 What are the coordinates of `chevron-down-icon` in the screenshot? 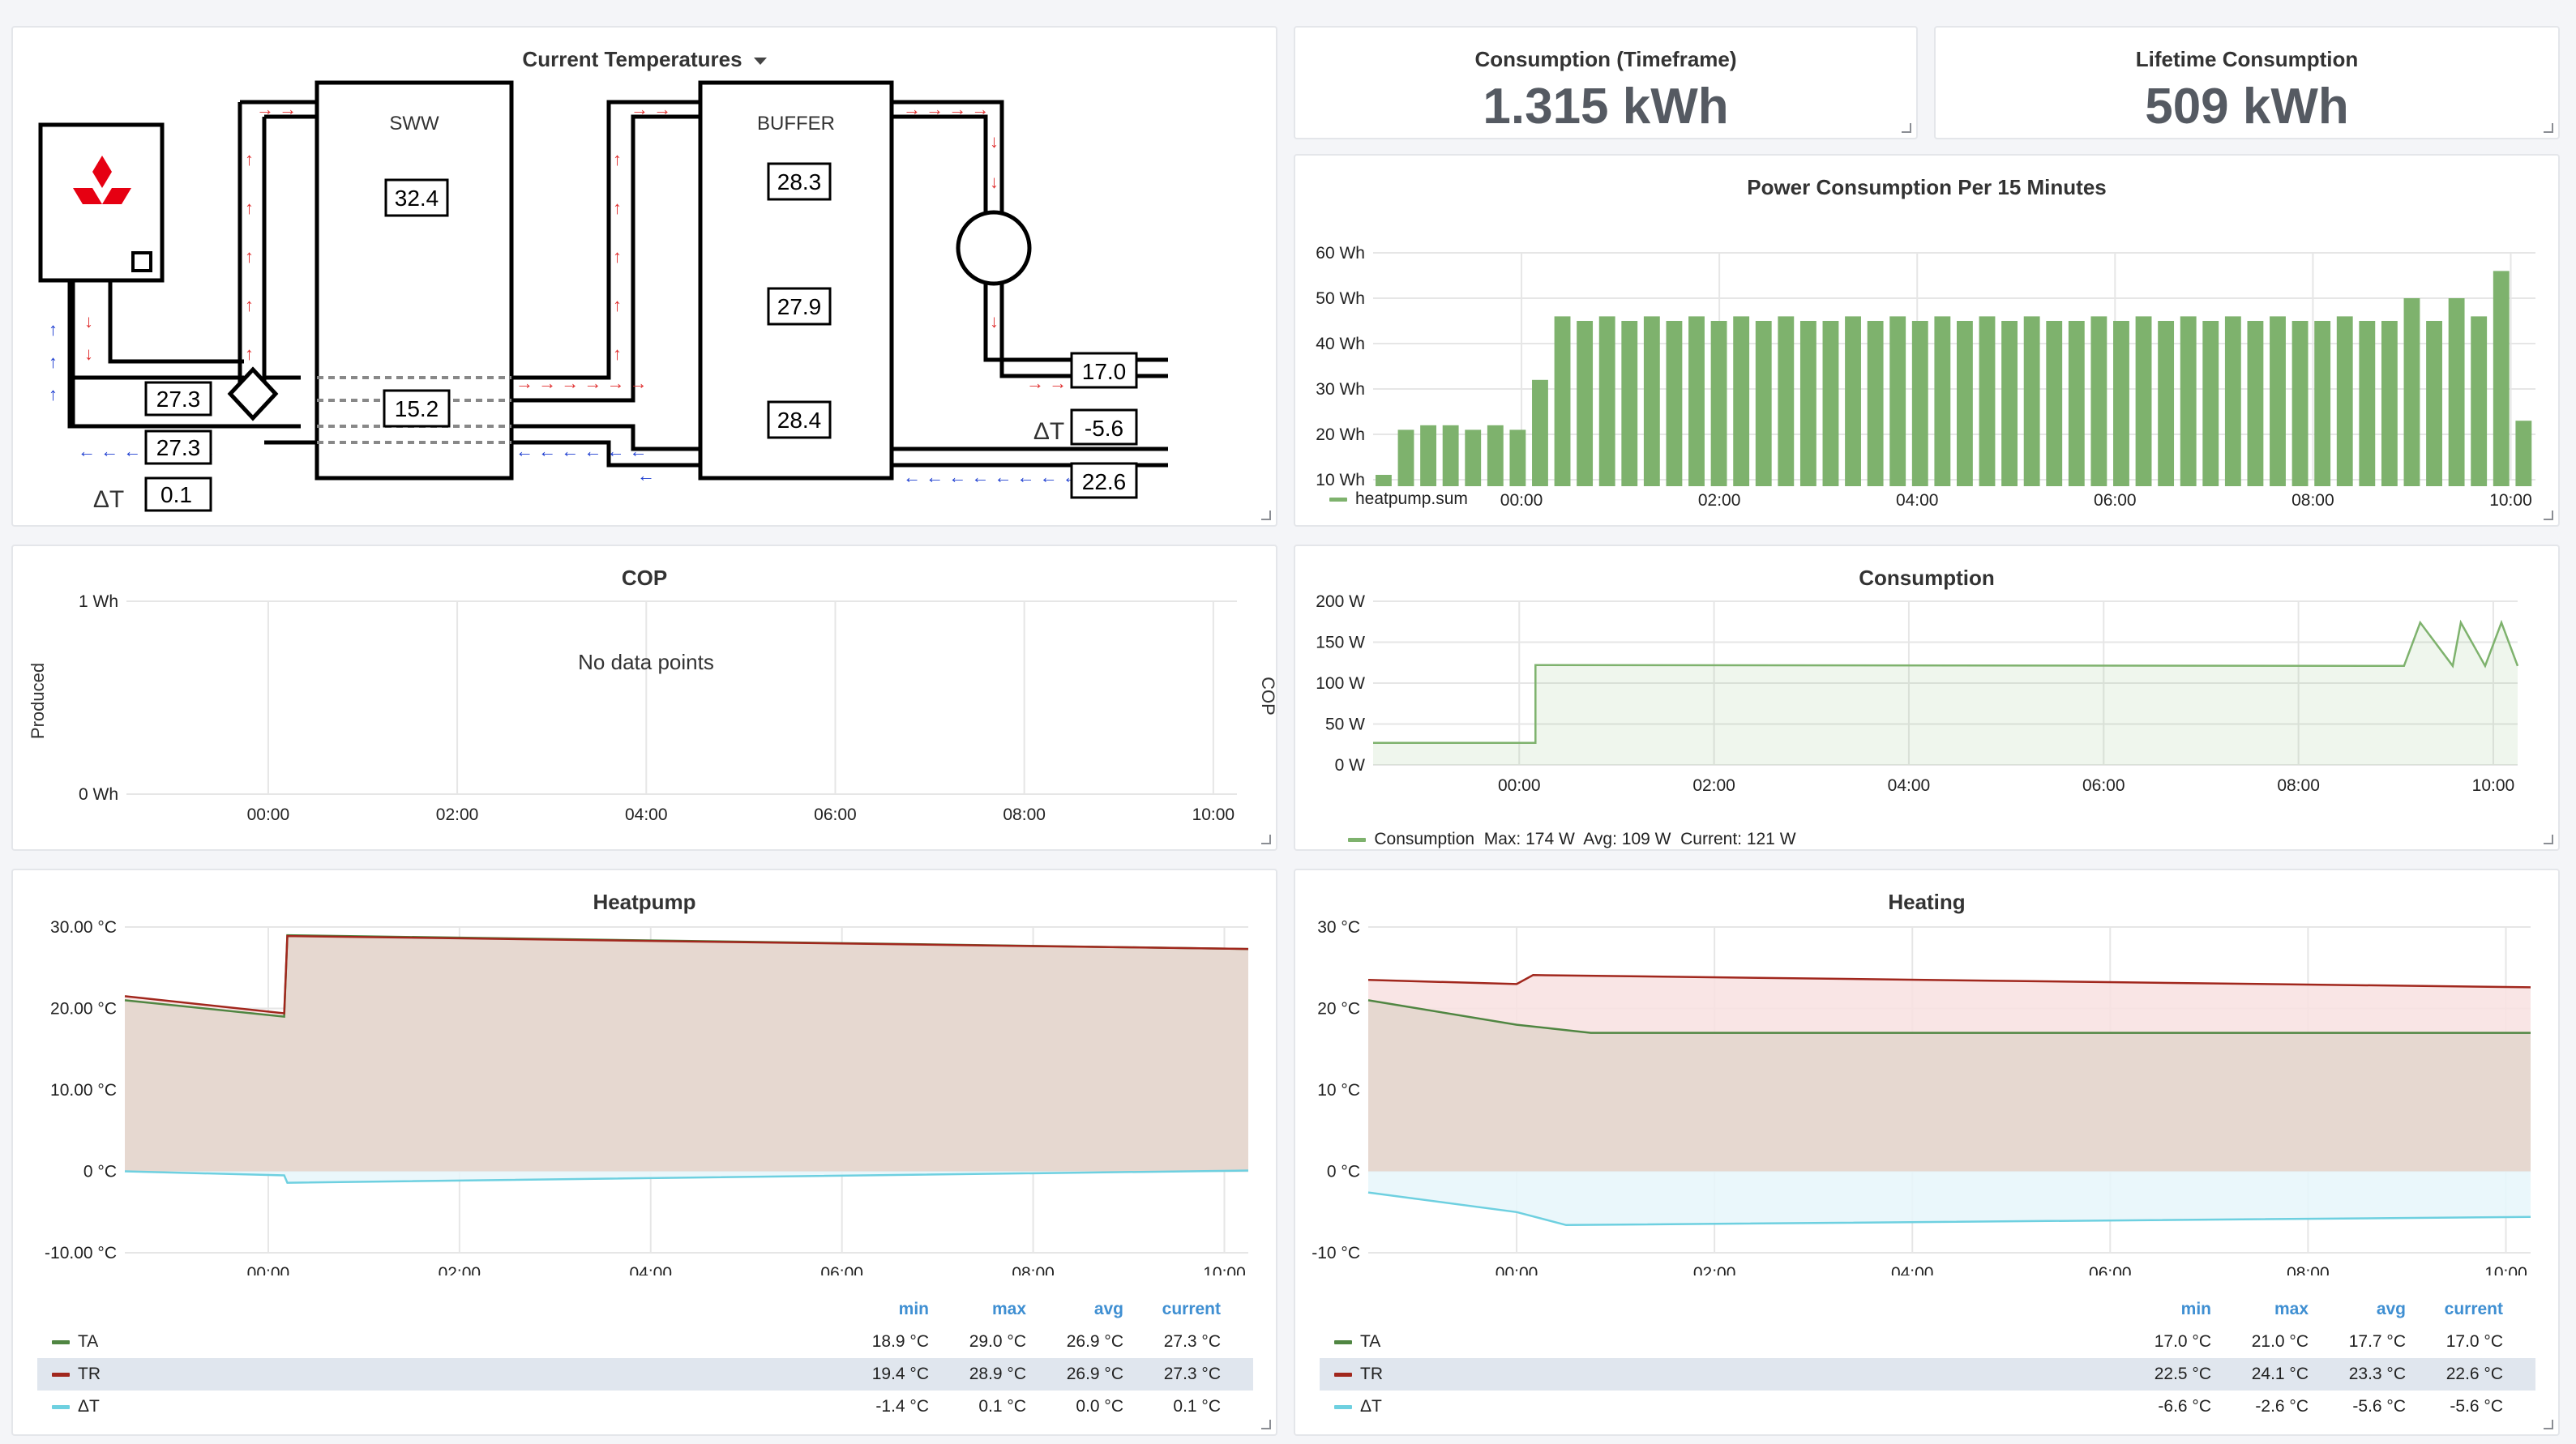 It's located at (760, 61).